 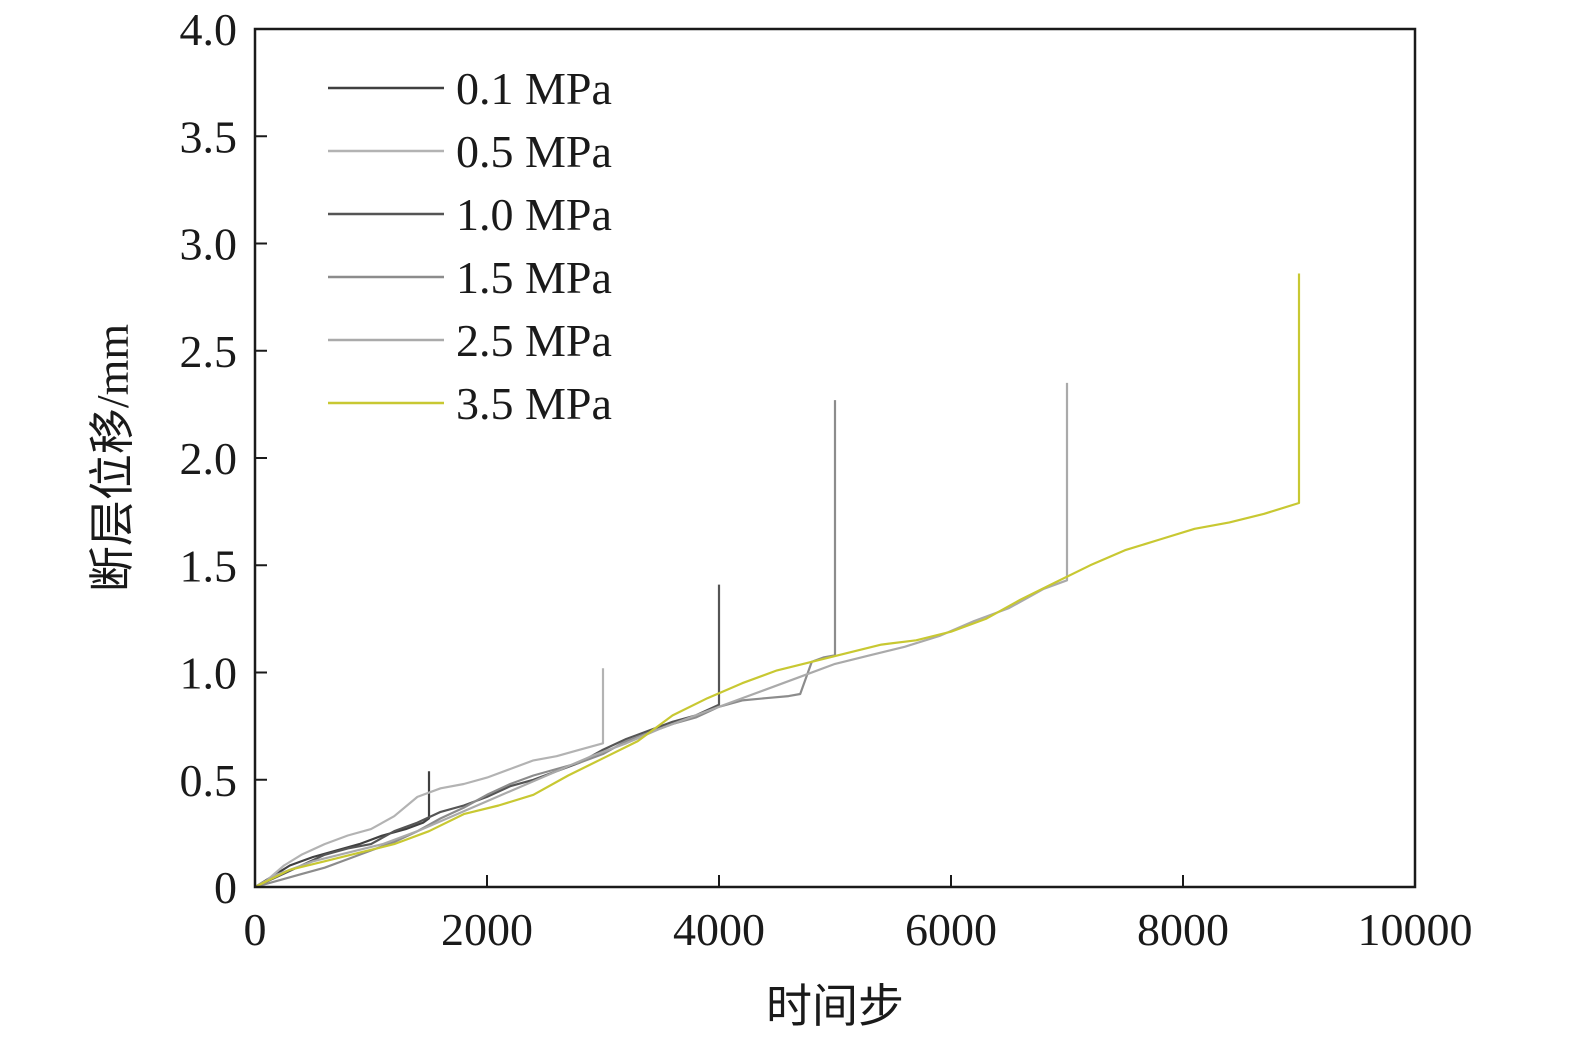 What do you see at coordinates (209, 565) in the screenshot?
I see `y-tick-label: 1.5` at bounding box center [209, 565].